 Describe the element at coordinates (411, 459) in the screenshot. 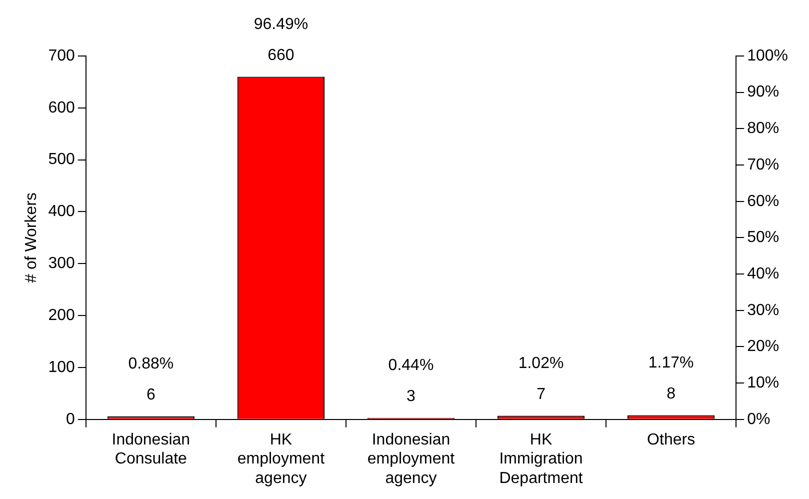

I see `x-tick-label: Indonesian employment agency` at that location.